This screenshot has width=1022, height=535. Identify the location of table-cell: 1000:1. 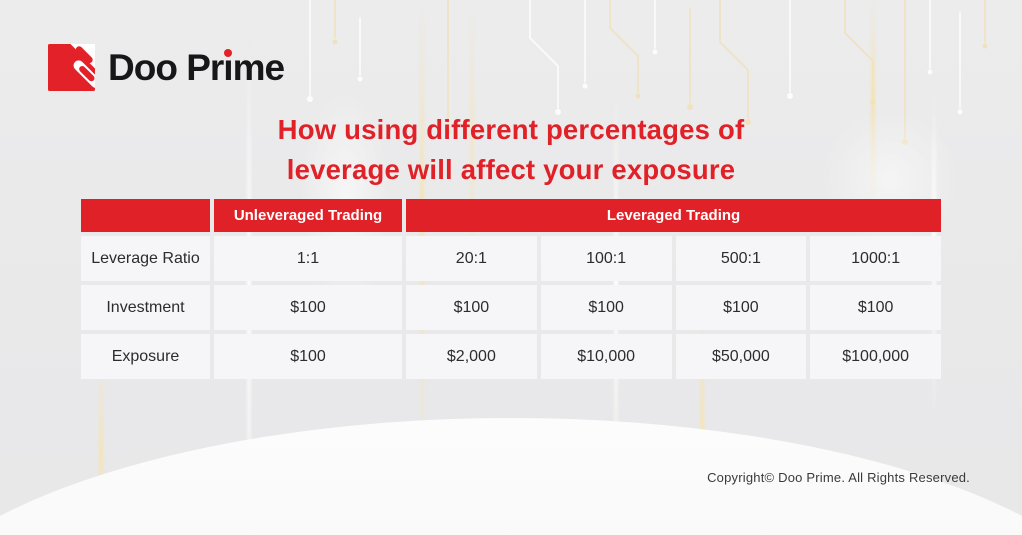
(875, 258).